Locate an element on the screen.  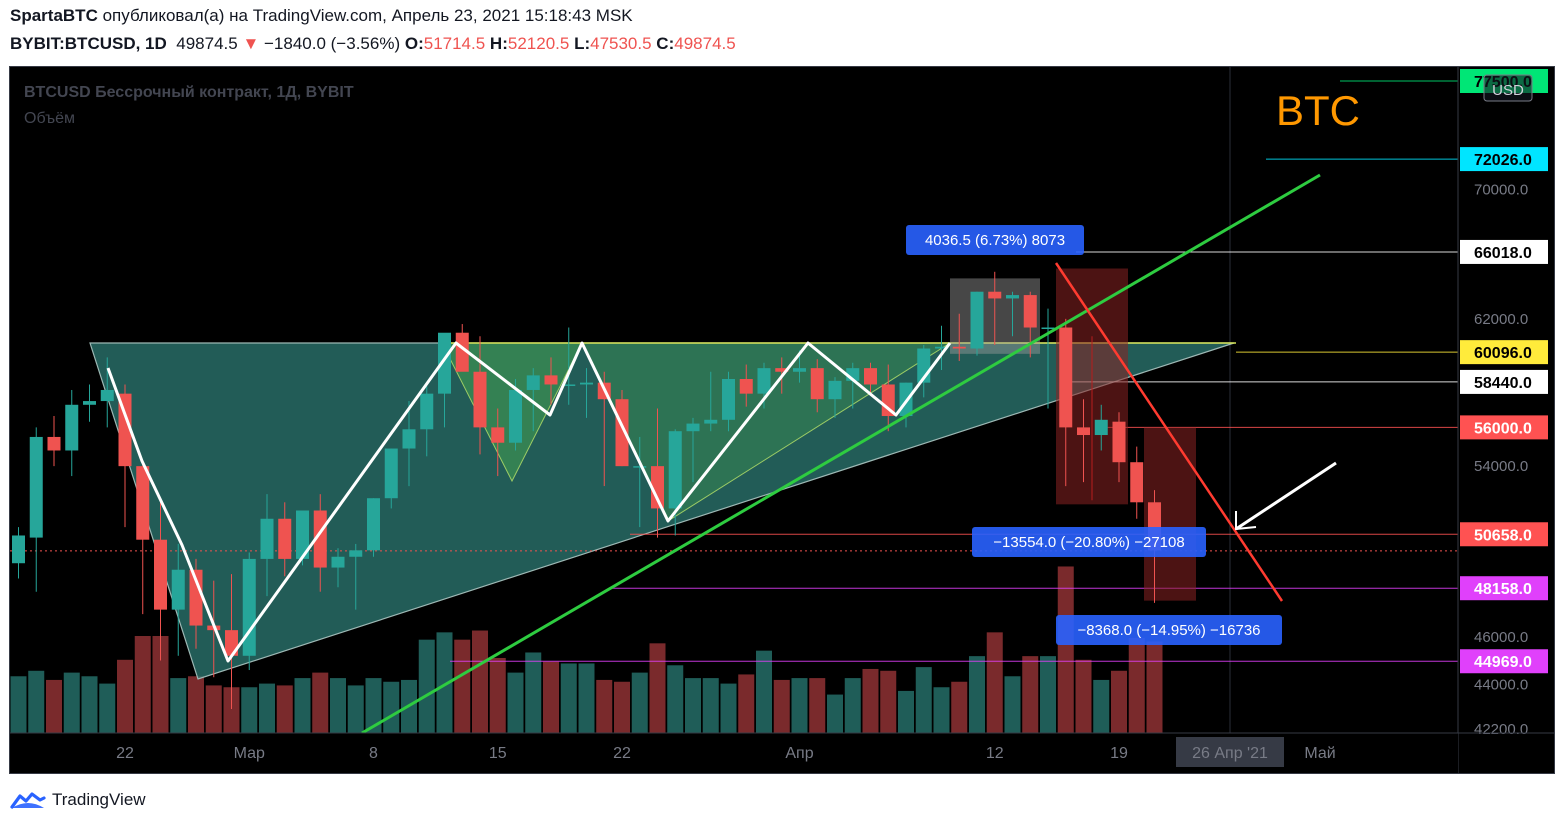
price-label-text: 66018.0 is located at coordinates (1503, 253).